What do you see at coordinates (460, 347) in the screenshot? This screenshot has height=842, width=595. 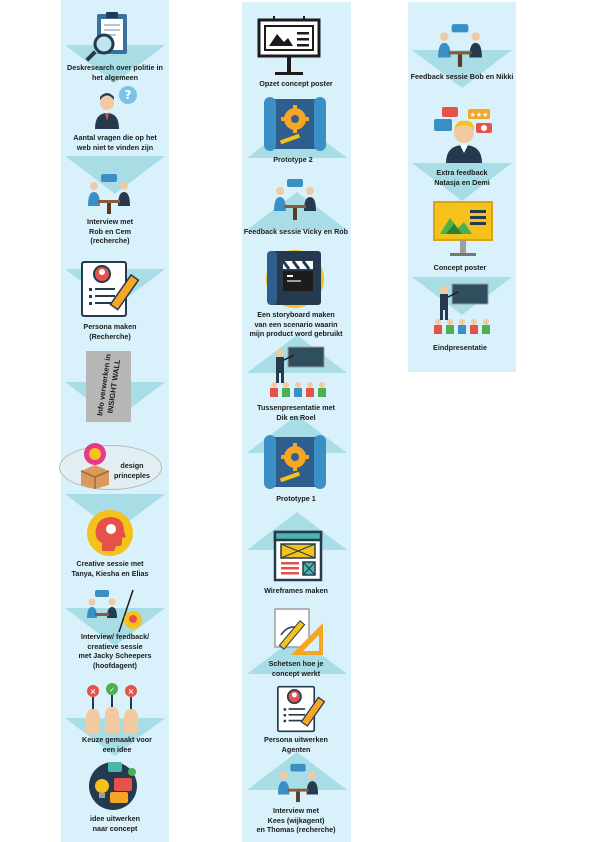 I see `step-label: Eindpresentatie` at bounding box center [460, 347].